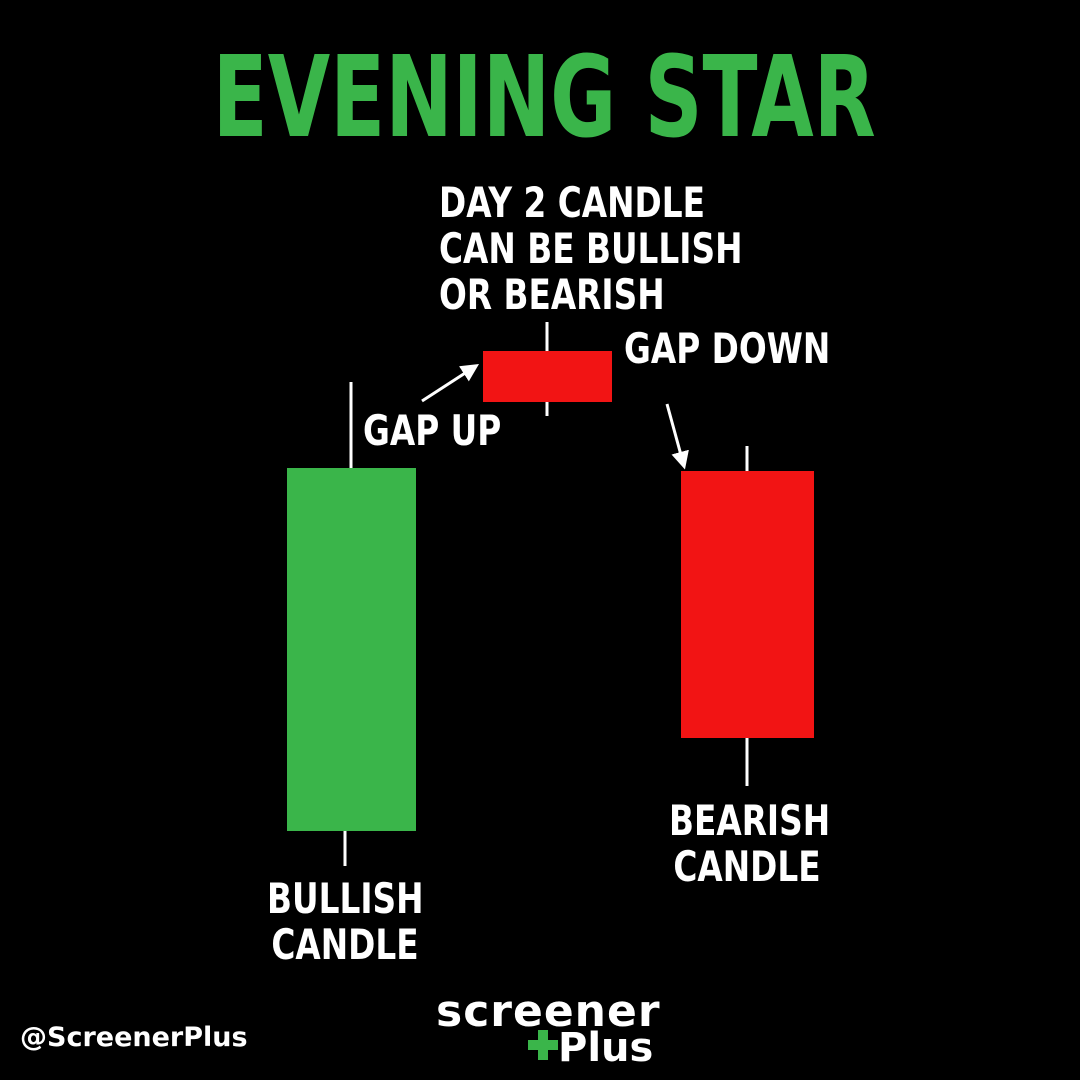 This screenshot has width=1080, height=1080. Describe the element at coordinates (450, 383) in the screenshot. I see `gap-up-arrow` at that location.